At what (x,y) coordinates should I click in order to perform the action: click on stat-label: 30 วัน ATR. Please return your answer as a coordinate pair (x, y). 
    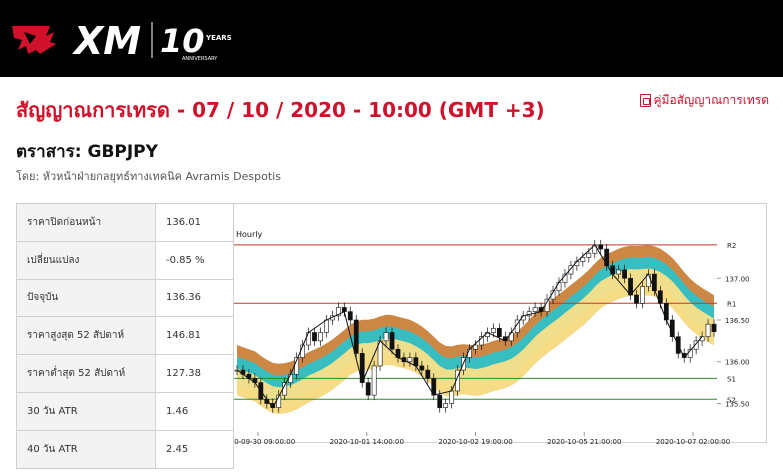
    Looking at the image, I should click on (86, 411).